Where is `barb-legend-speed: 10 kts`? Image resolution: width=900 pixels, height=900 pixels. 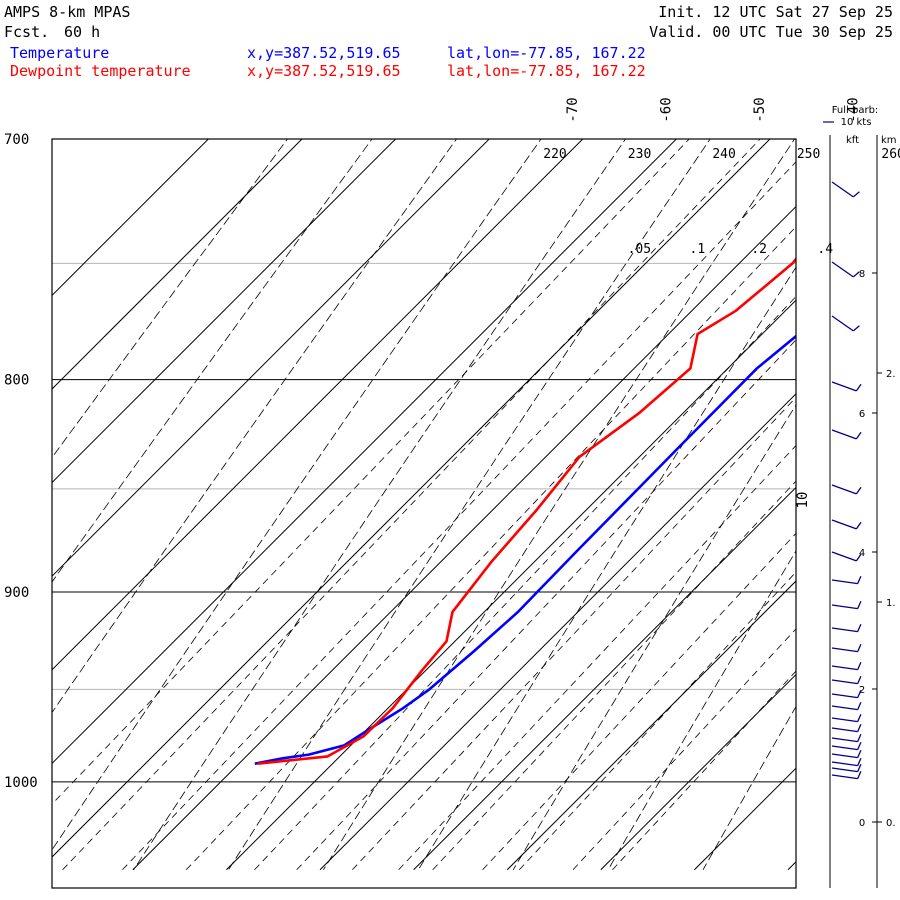
barb-legend-speed: 10 kts is located at coordinates (856, 122).